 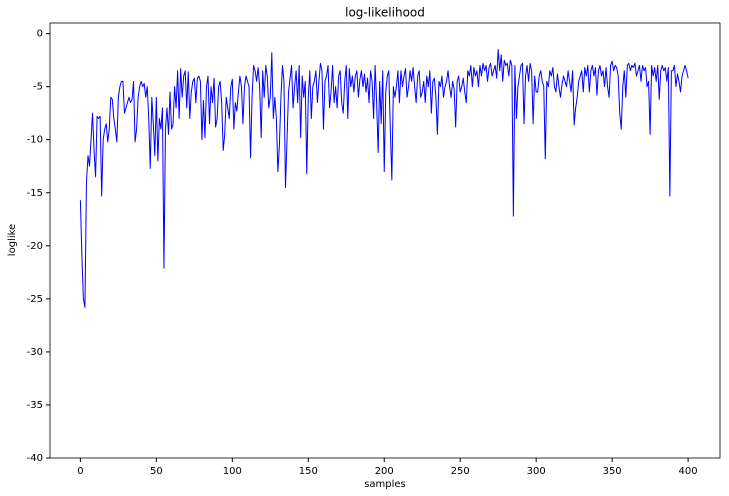 What do you see at coordinates (232, 471) in the screenshot?
I see `x-tick-label: 100` at bounding box center [232, 471].